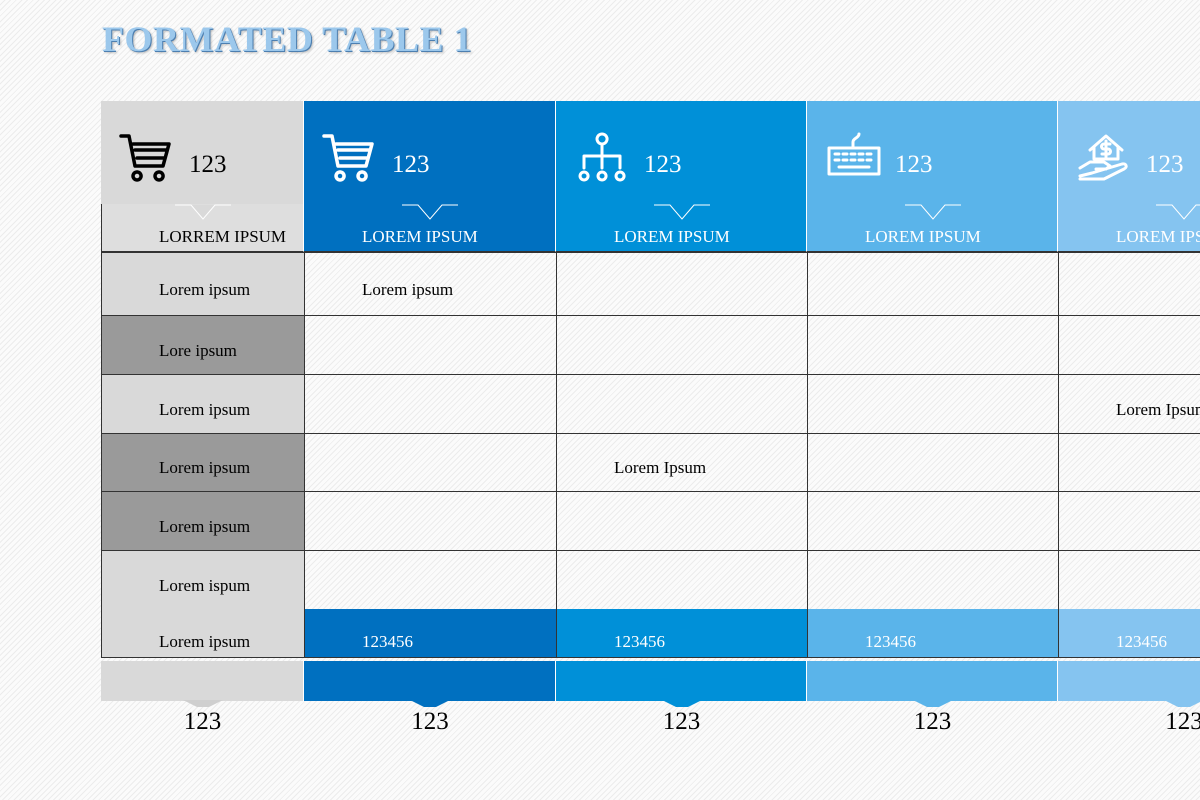 This screenshot has width=1200, height=800. I want to click on total-label: Lorem ipsum, so click(205, 641).